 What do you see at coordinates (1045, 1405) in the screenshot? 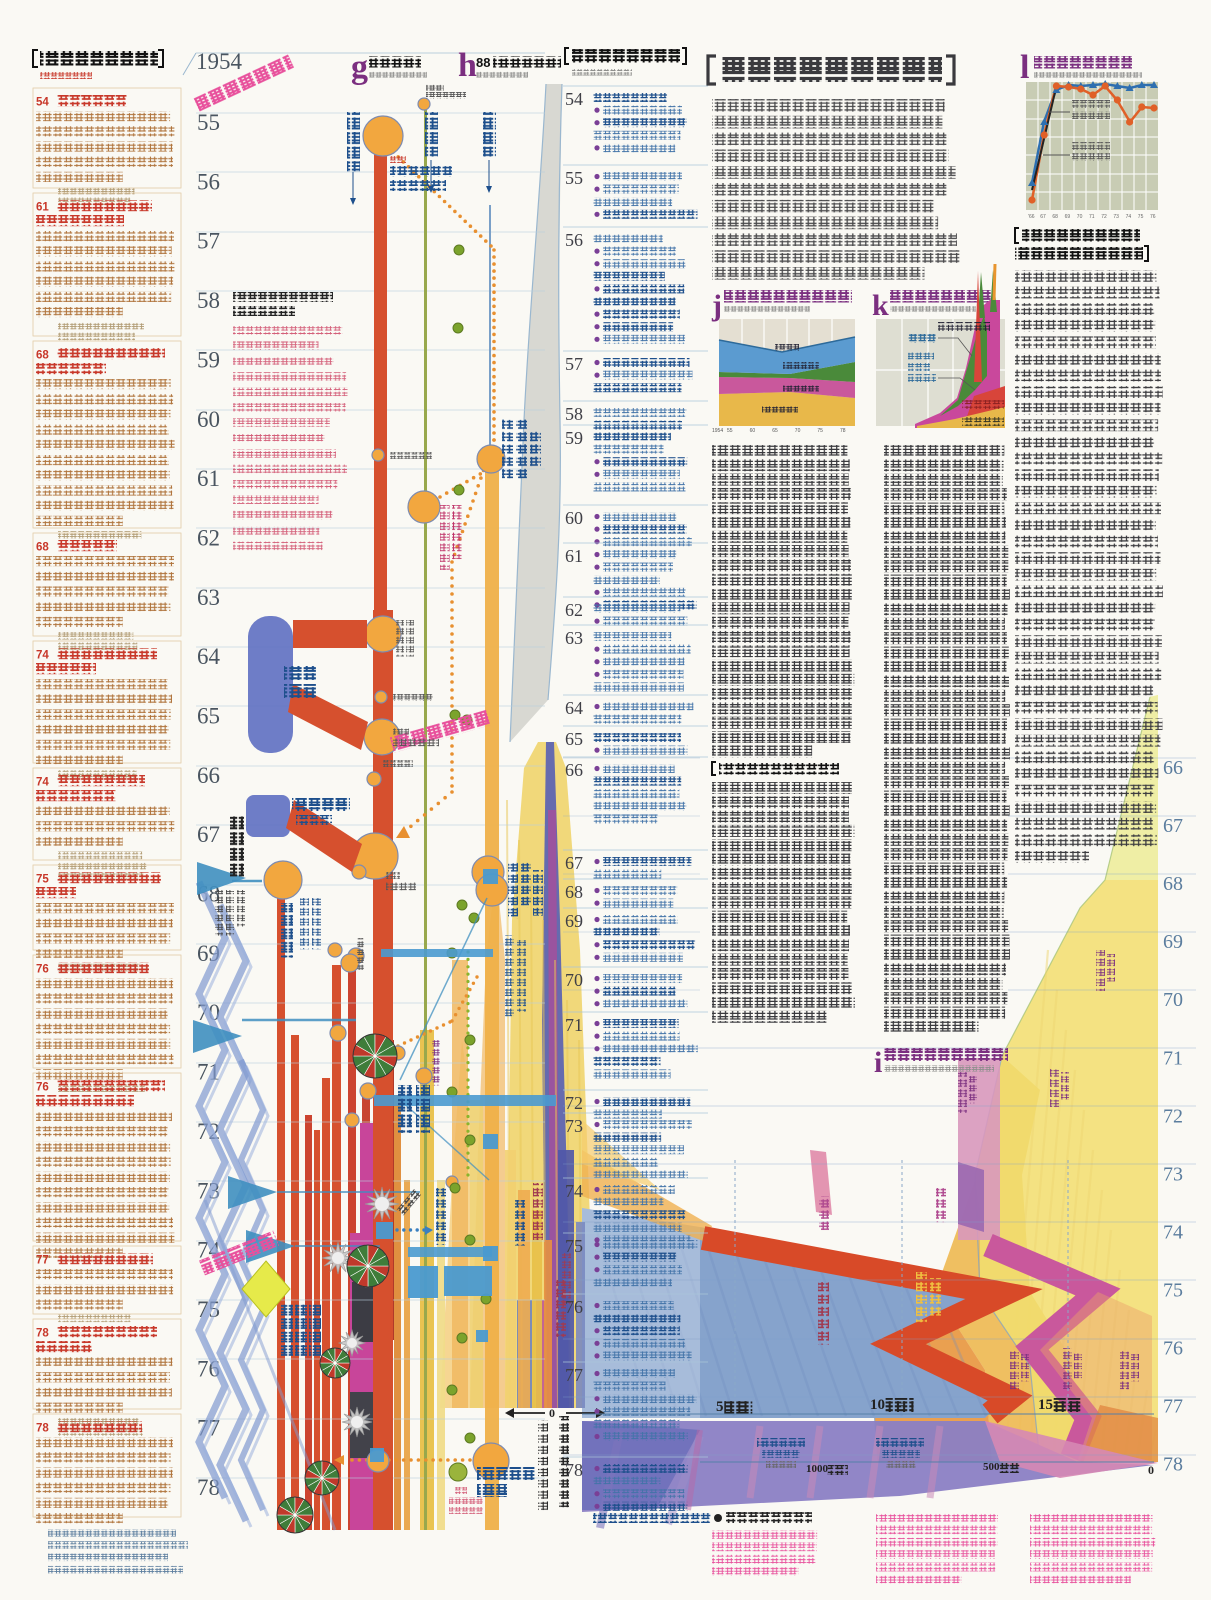
I see `svg-text: 15` at bounding box center [1045, 1405].